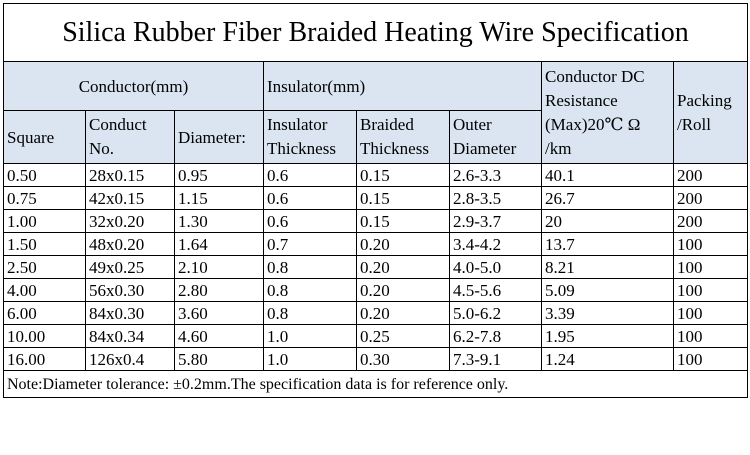 This screenshot has height=455, width=750. I want to click on cell-square: 0.50, so click(44, 175).